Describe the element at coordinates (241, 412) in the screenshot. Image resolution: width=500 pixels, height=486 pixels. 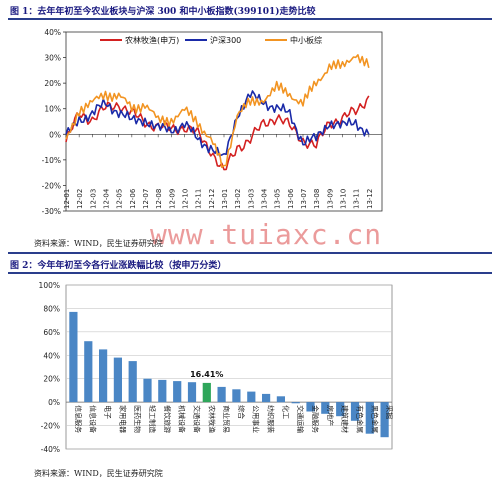
I see `category-label: 综合` at that location.